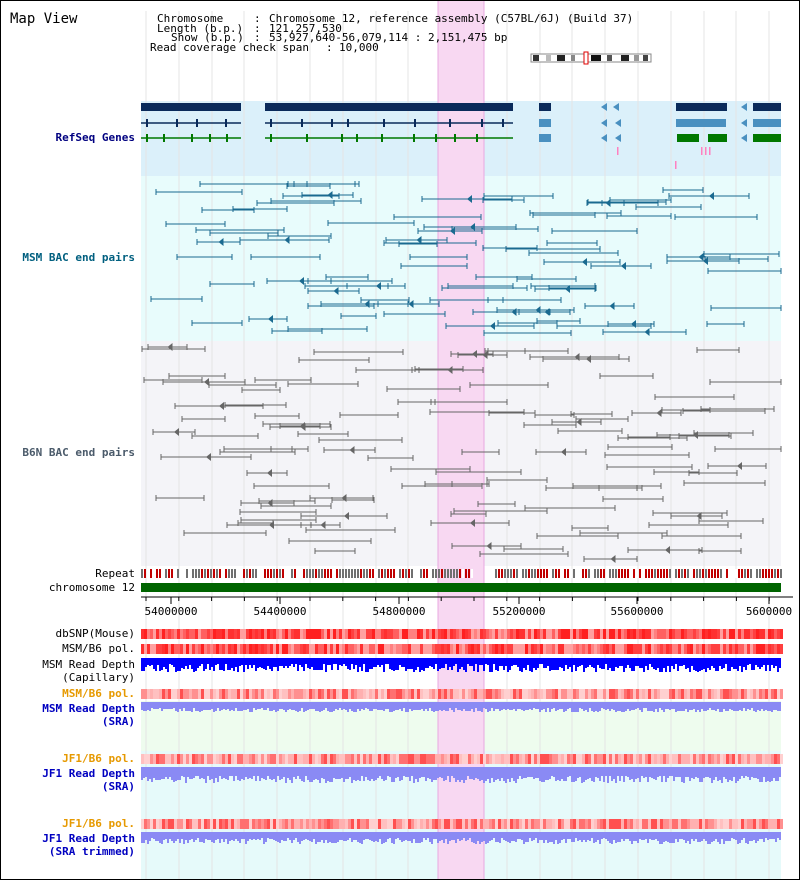 The width and height of the screenshot is (800, 880). Describe the element at coordinates (95, 633) in the screenshot. I see `track-label-dbsnp: dbSNP(Mouse)` at that location.